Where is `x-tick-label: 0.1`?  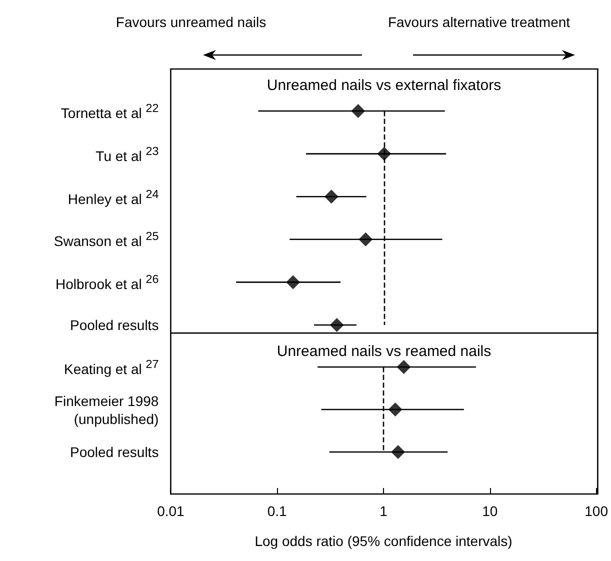
x-tick-label: 0.1 is located at coordinates (277, 511).